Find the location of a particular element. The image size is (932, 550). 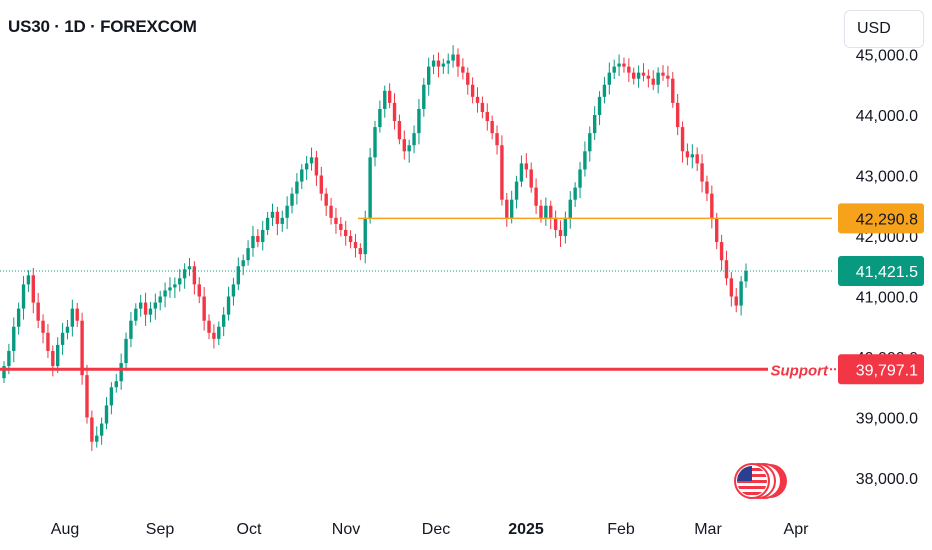

us-flag-icon is located at coordinates (760, 481).